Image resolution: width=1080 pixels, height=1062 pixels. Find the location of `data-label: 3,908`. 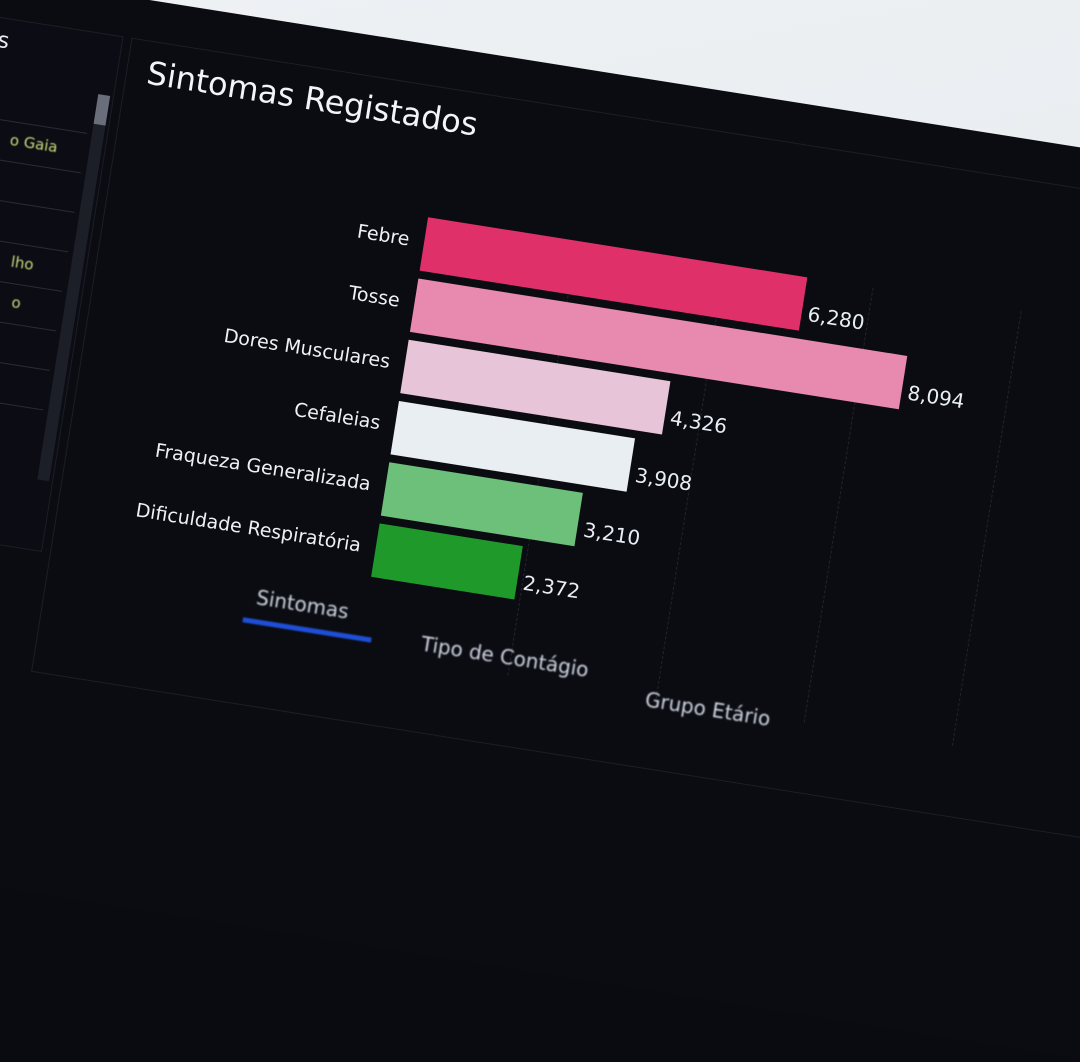

data-label: 3,908 is located at coordinates (663, 479).